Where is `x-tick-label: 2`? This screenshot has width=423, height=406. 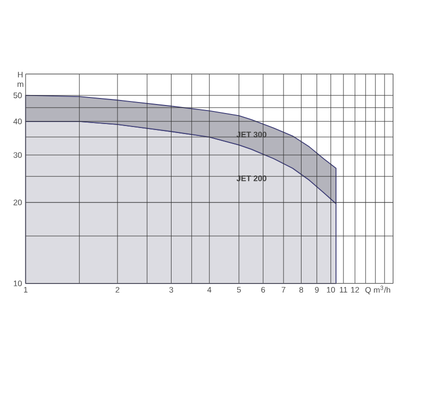 x-tick-label: 2 is located at coordinates (118, 290).